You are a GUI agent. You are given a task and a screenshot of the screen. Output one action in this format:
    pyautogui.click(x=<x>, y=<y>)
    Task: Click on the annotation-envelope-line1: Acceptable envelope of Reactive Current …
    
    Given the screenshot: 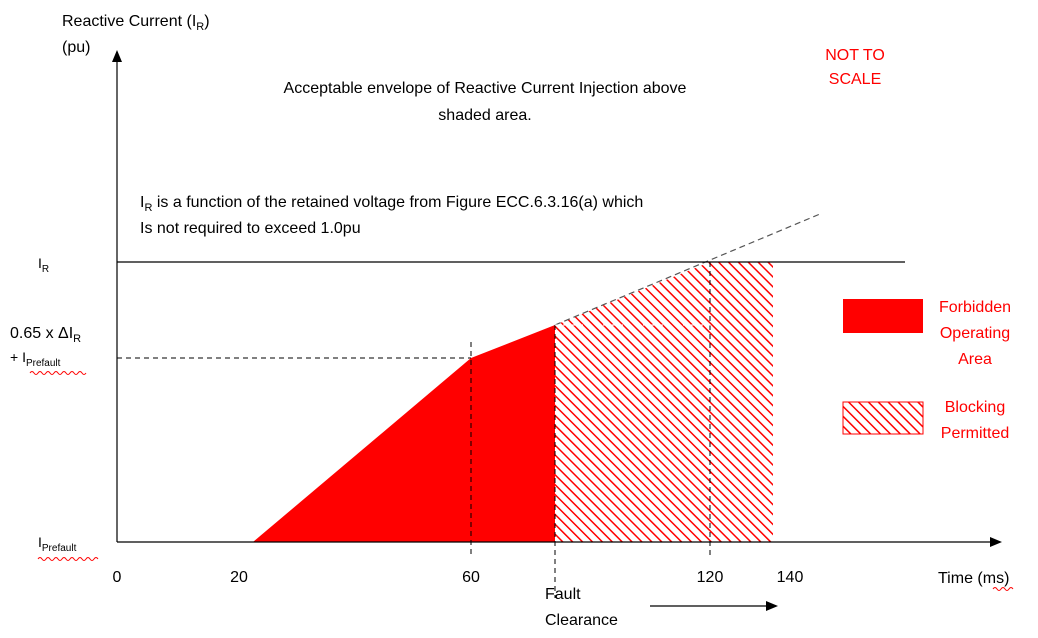 What is the action you would take?
    pyautogui.click(x=485, y=88)
    